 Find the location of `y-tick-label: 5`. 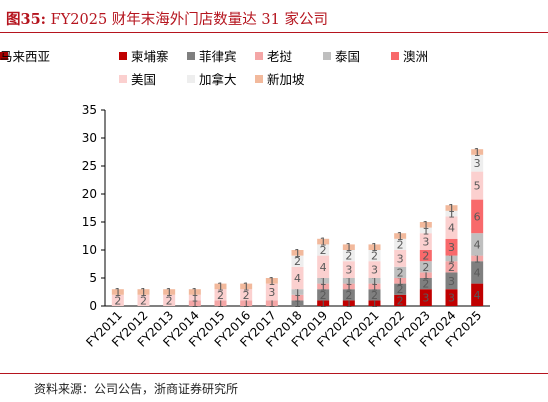

y-tick-label: 5 is located at coordinates (93, 278).